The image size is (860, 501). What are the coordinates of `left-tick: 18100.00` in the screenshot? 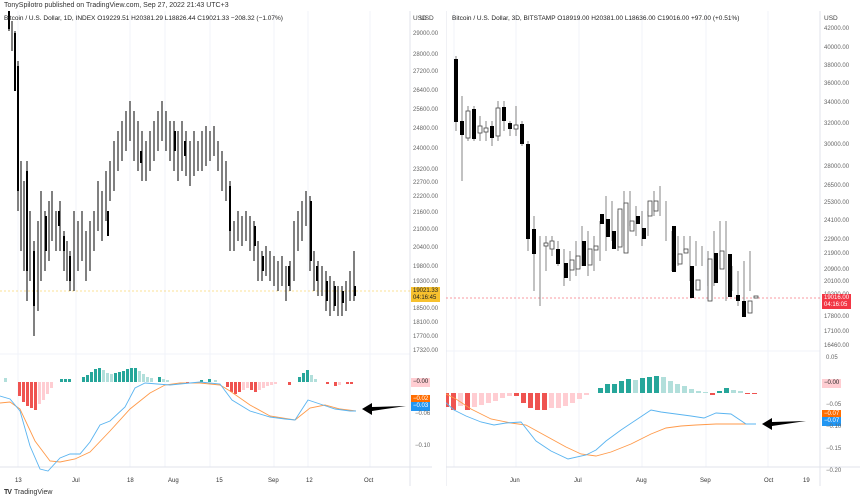 It's located at (426, 323).